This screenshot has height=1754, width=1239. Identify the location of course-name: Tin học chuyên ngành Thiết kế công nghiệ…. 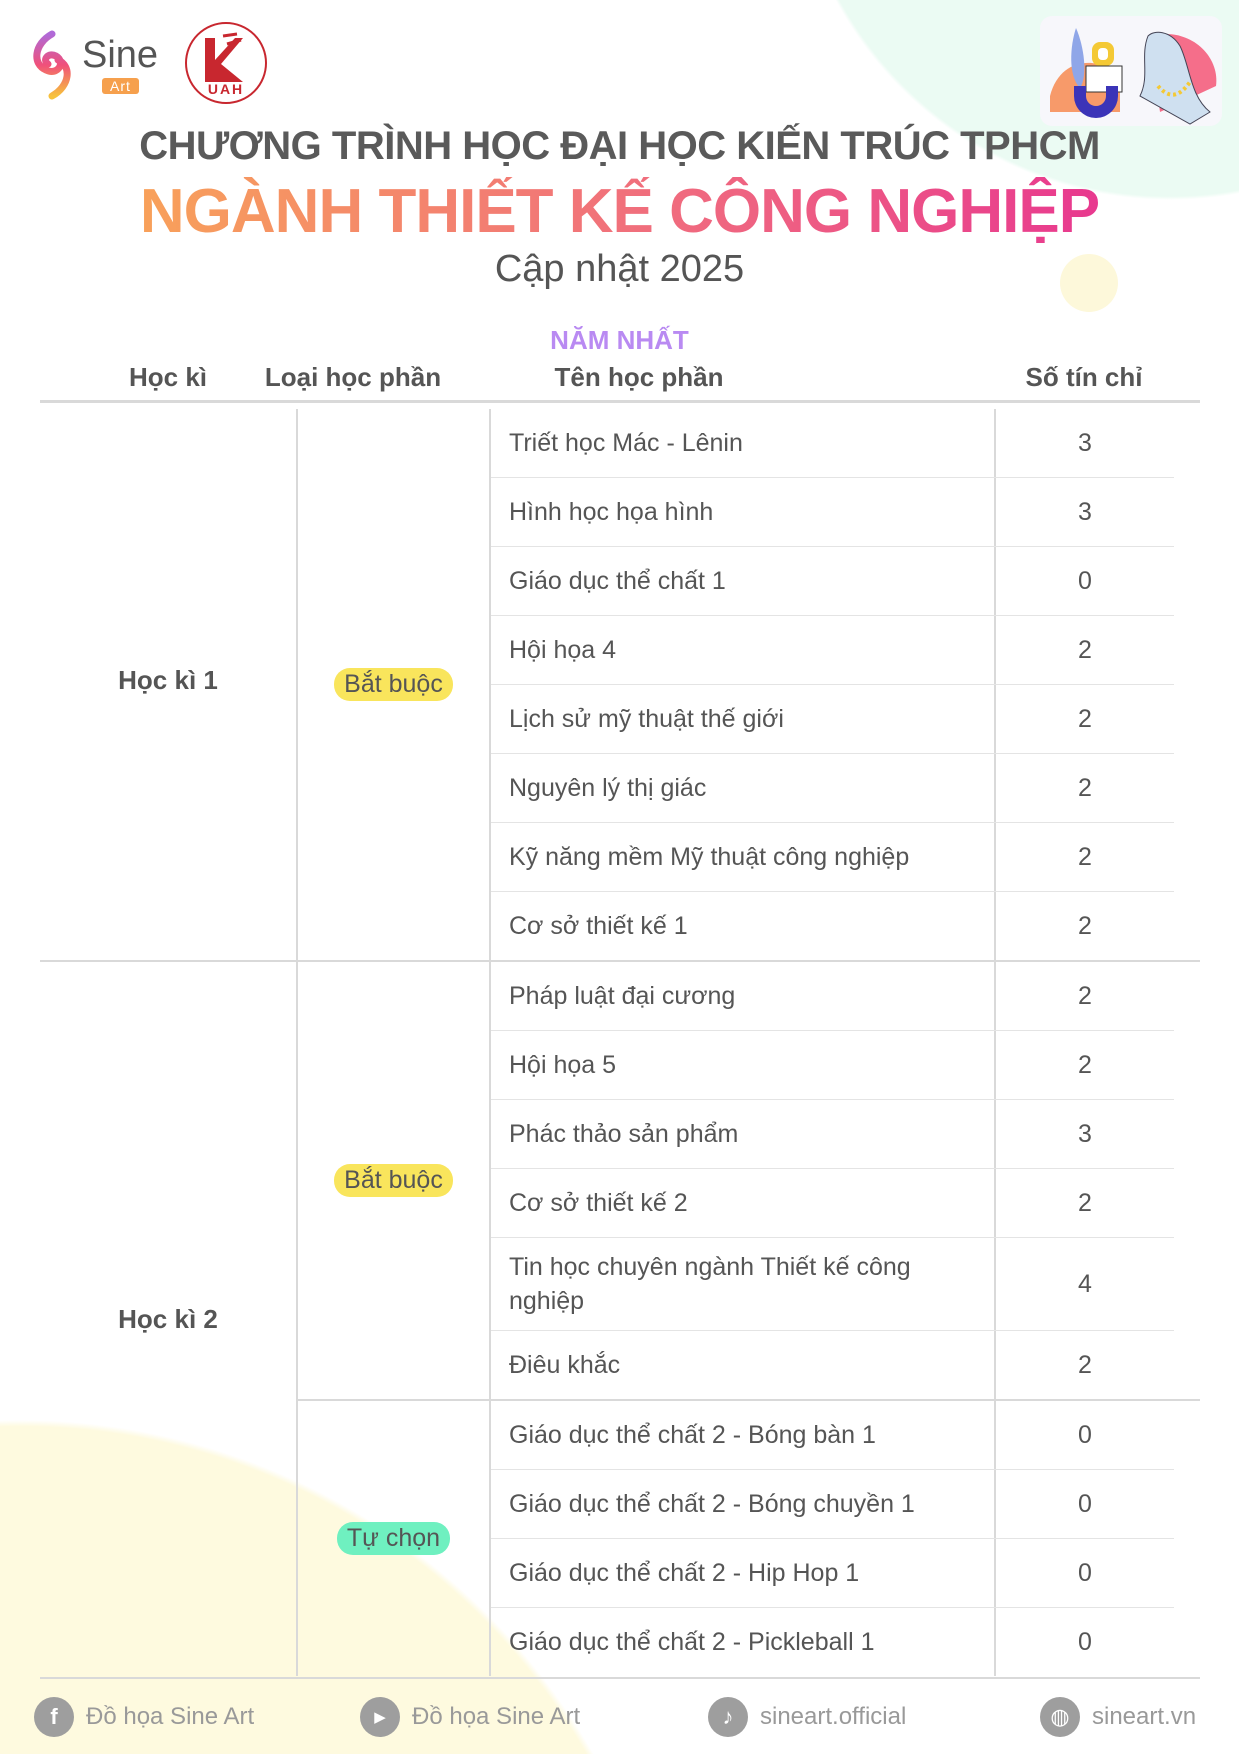
(743, 1284).